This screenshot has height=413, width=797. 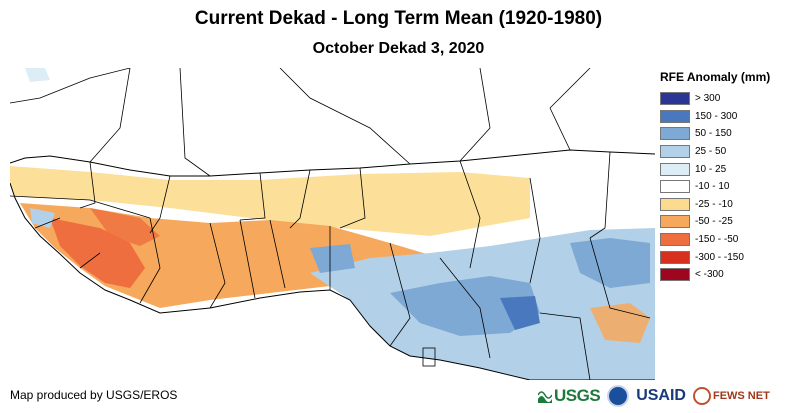 What do you see at coordinates (398, 48) in the screenshot?
I see `map-subtitle: October Dekad 3, 2020` at bounding box center [398, 48].